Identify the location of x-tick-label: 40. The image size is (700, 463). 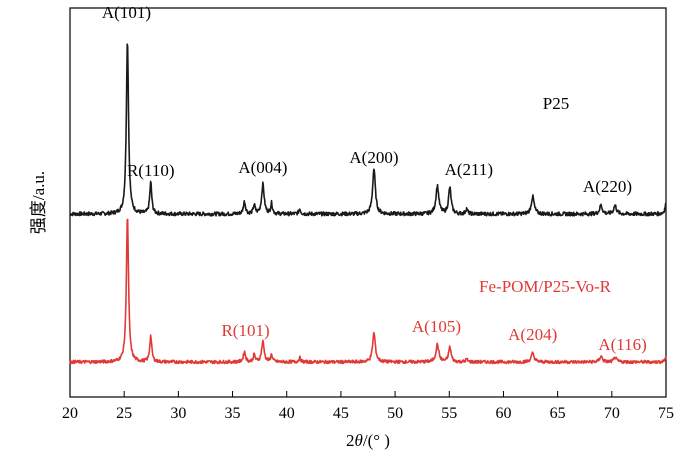
(287, 413).